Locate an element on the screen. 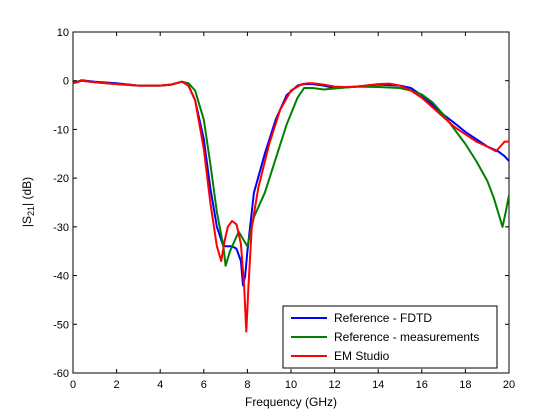 The height and width of the screenshot is (420, 560). legend-label-em-studio: EM Studio is located at coordinates (362, 356).